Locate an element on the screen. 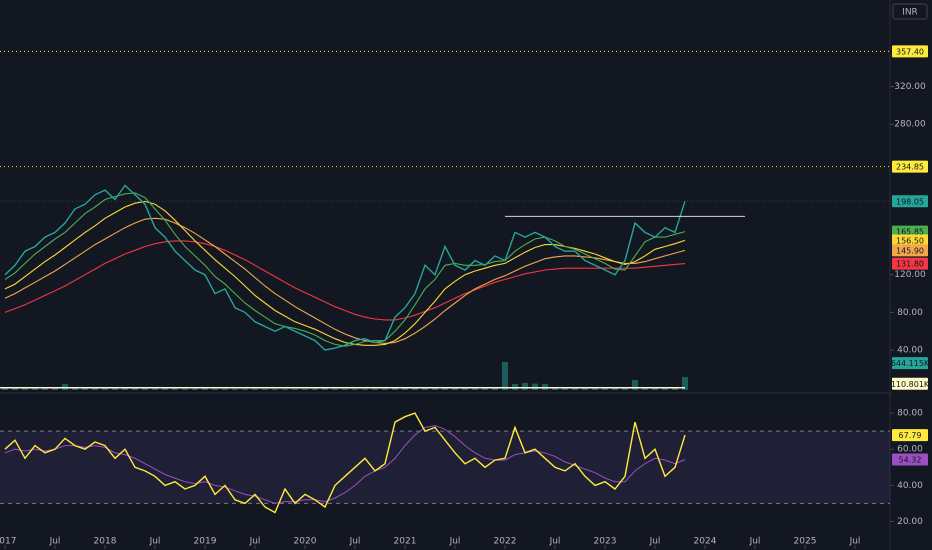  y-tick-label: 320.00 is located at coordinates (910, 87).